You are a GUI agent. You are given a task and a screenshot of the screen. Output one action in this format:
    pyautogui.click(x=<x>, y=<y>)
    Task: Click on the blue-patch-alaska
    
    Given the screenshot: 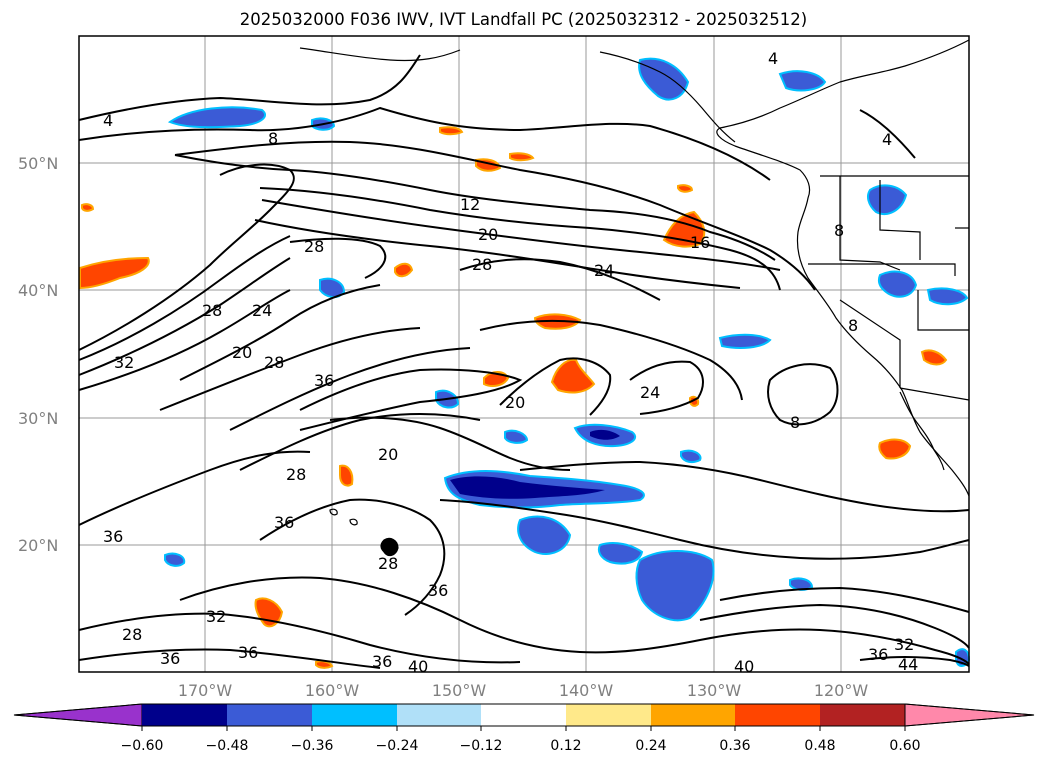 What is the action you would take?
    pyautogui.click(x=664, y=79)
    